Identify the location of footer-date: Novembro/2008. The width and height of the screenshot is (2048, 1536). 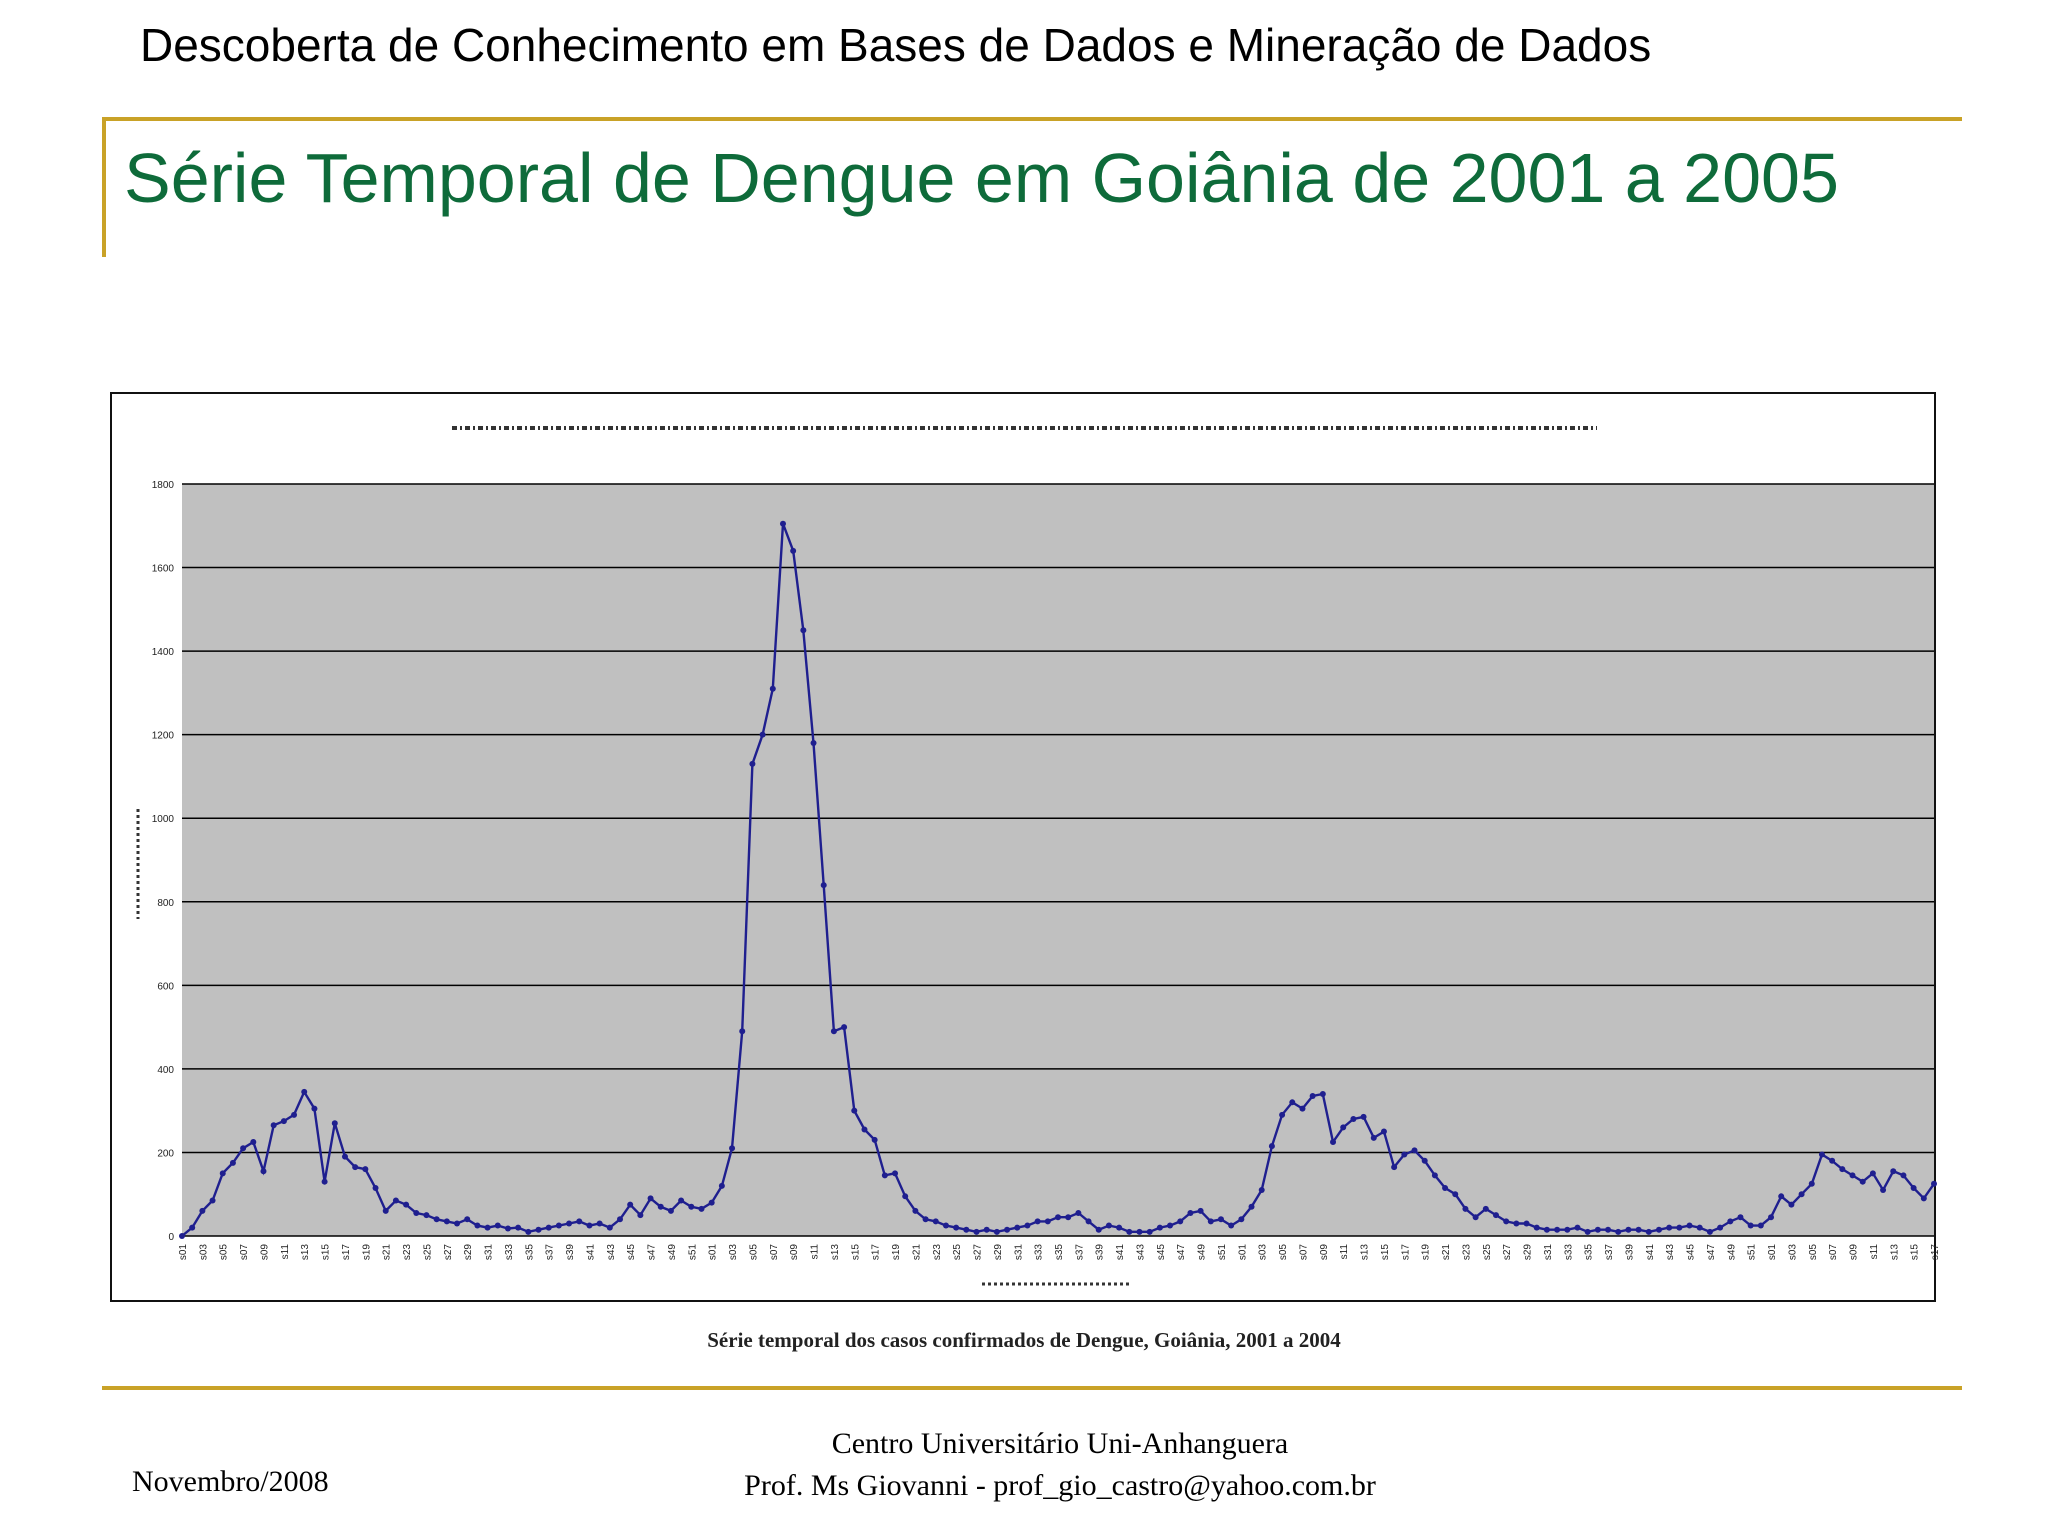
(230, 1481).